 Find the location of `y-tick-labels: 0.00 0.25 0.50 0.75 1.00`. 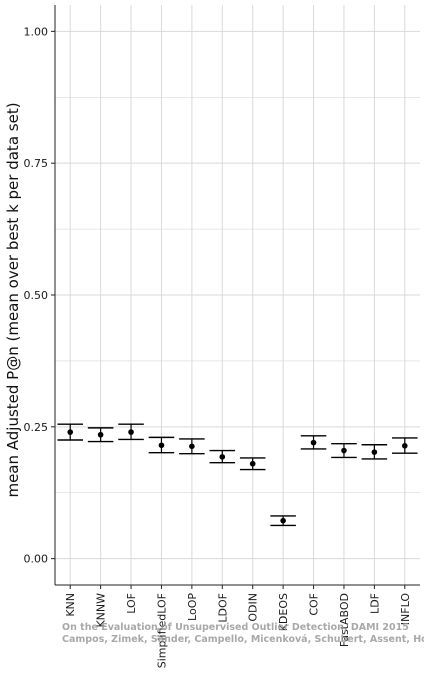

y-tick-labels: 0.00 0.25 0.50 0.75 1.00 is located at coordinates (36, 295).